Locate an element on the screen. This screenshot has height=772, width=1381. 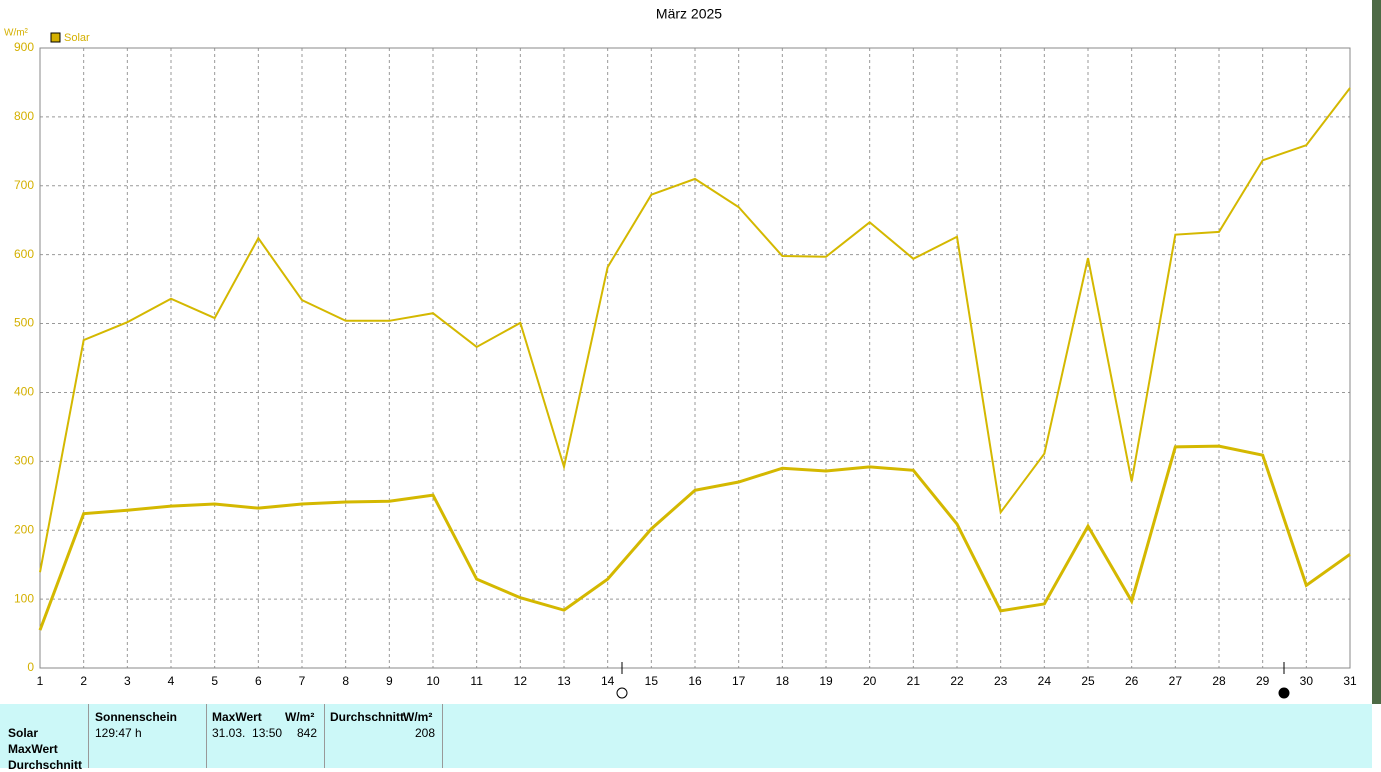
x-tick-label: 1 is located at coordinates (40, 681).